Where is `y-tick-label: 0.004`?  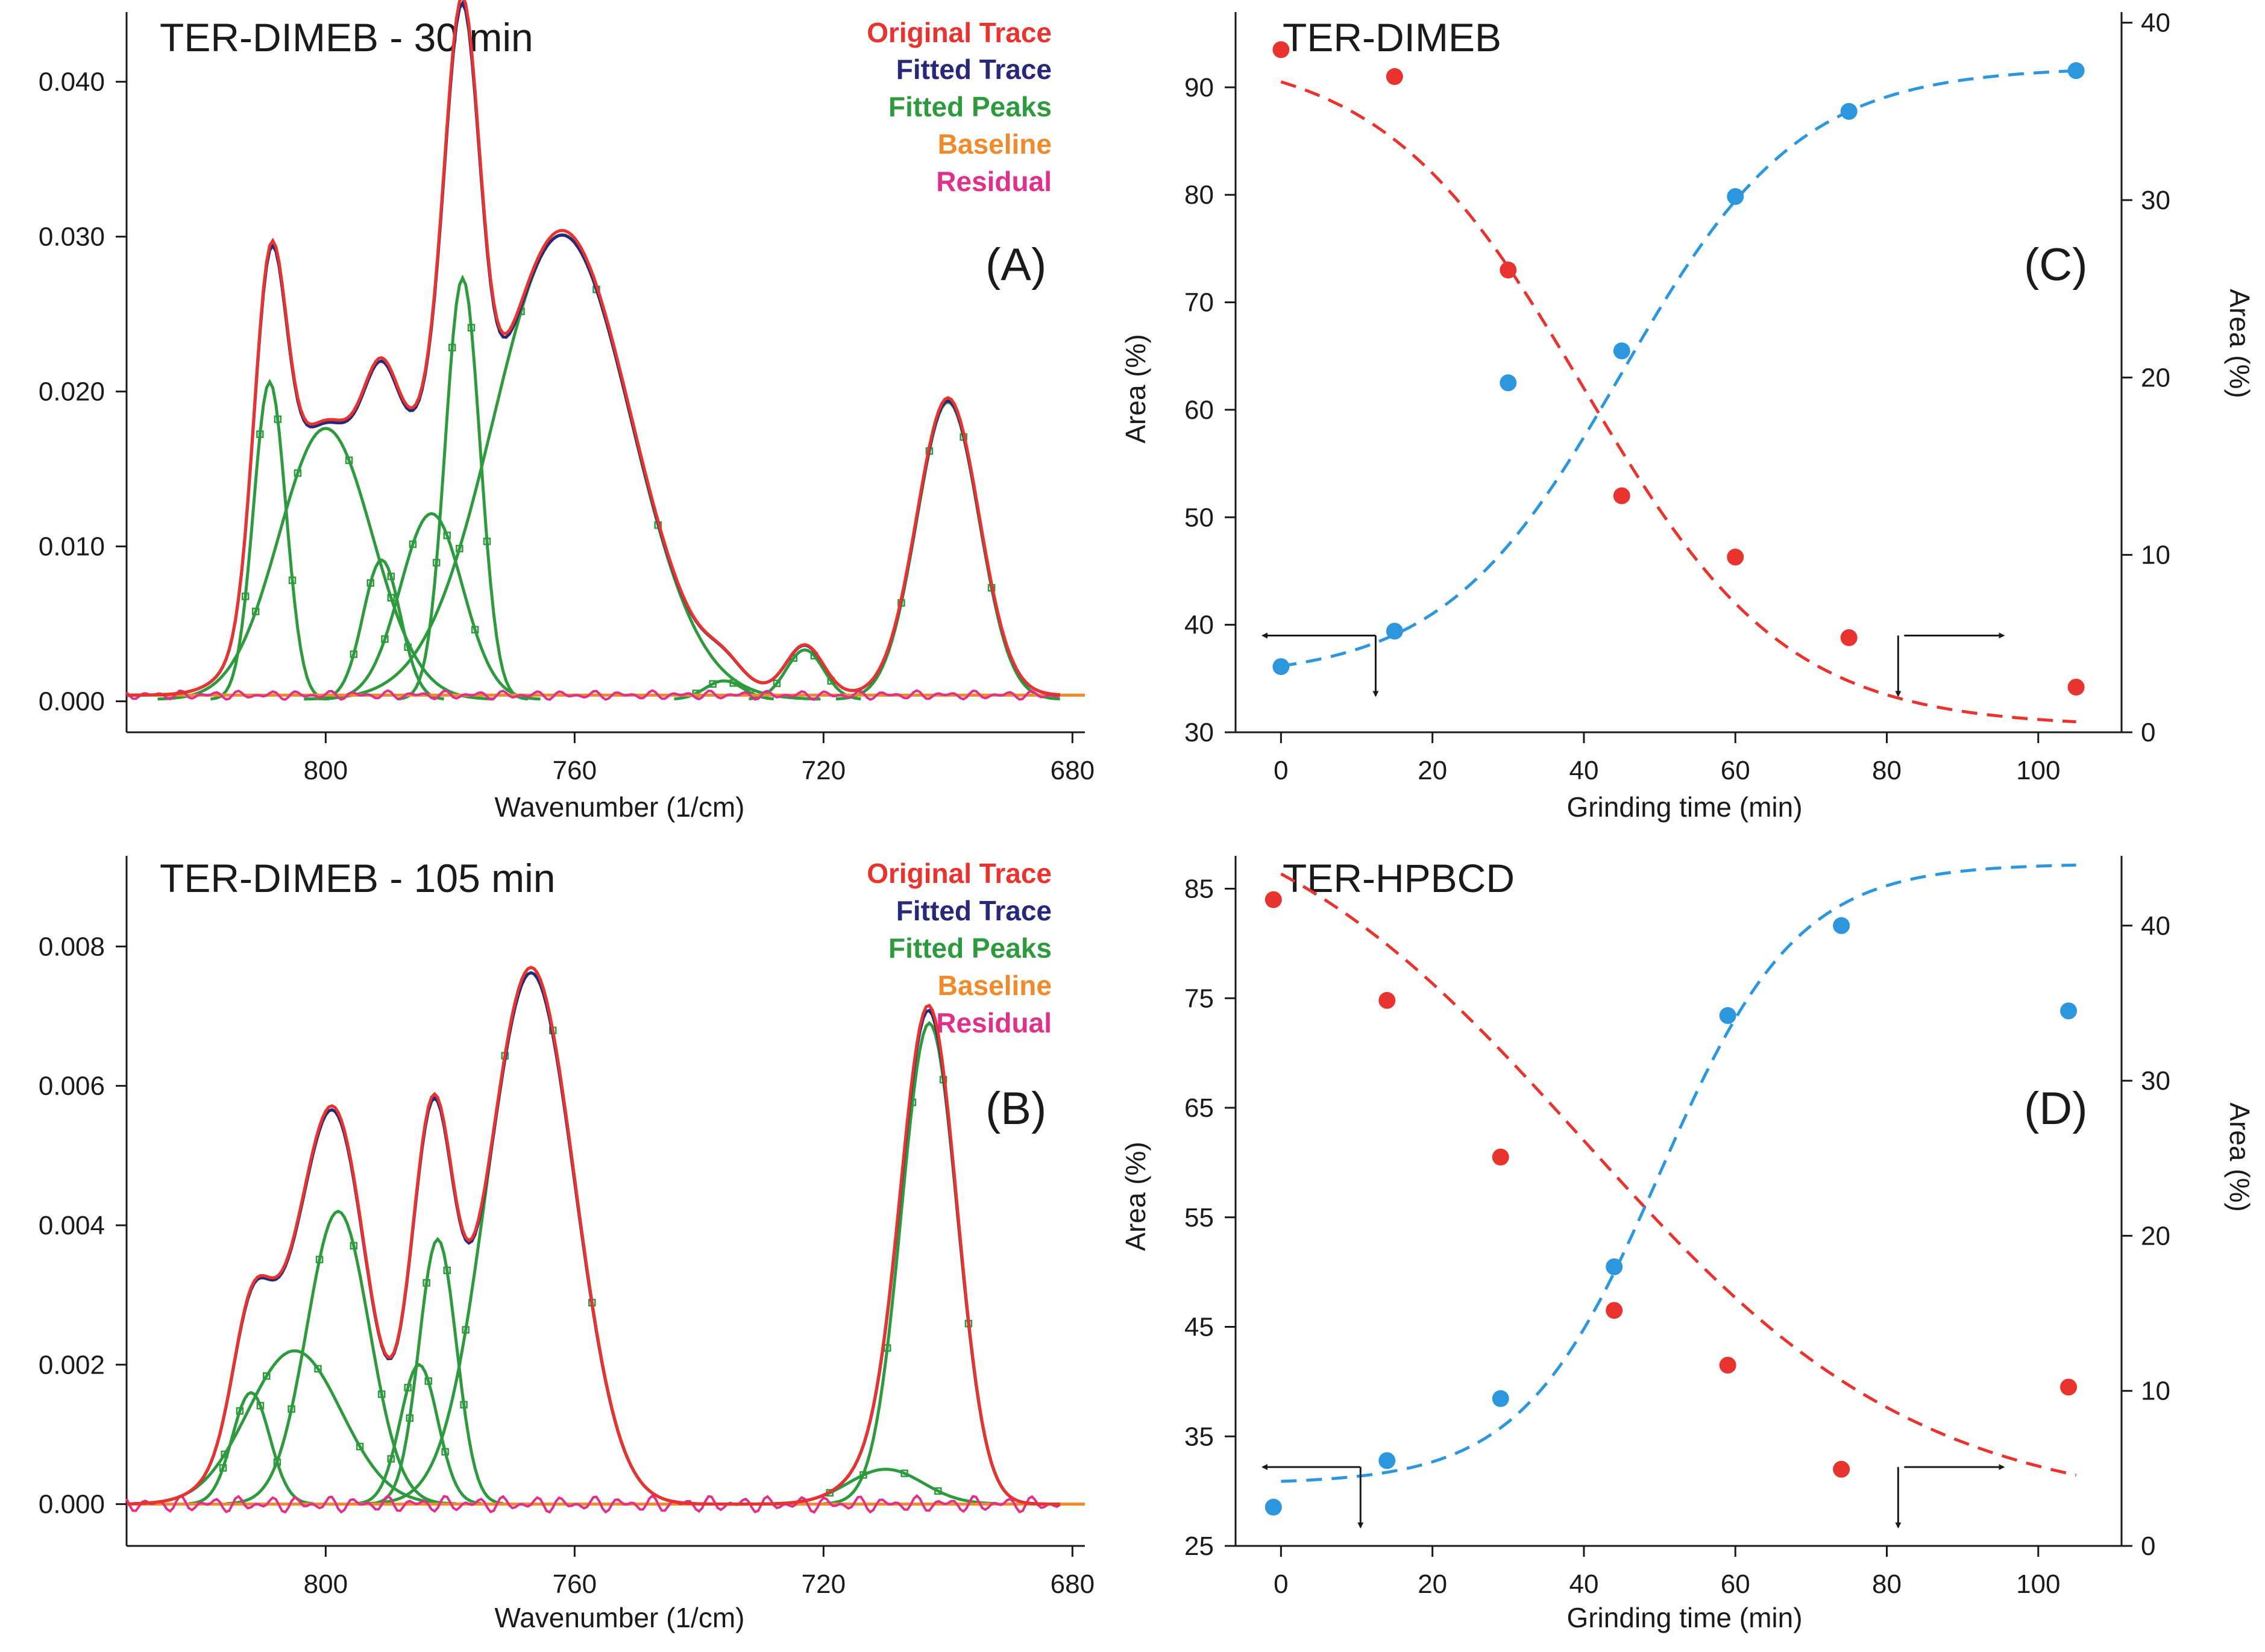
y-tick-label: 0.004 is located at coordinates (72, 1225).